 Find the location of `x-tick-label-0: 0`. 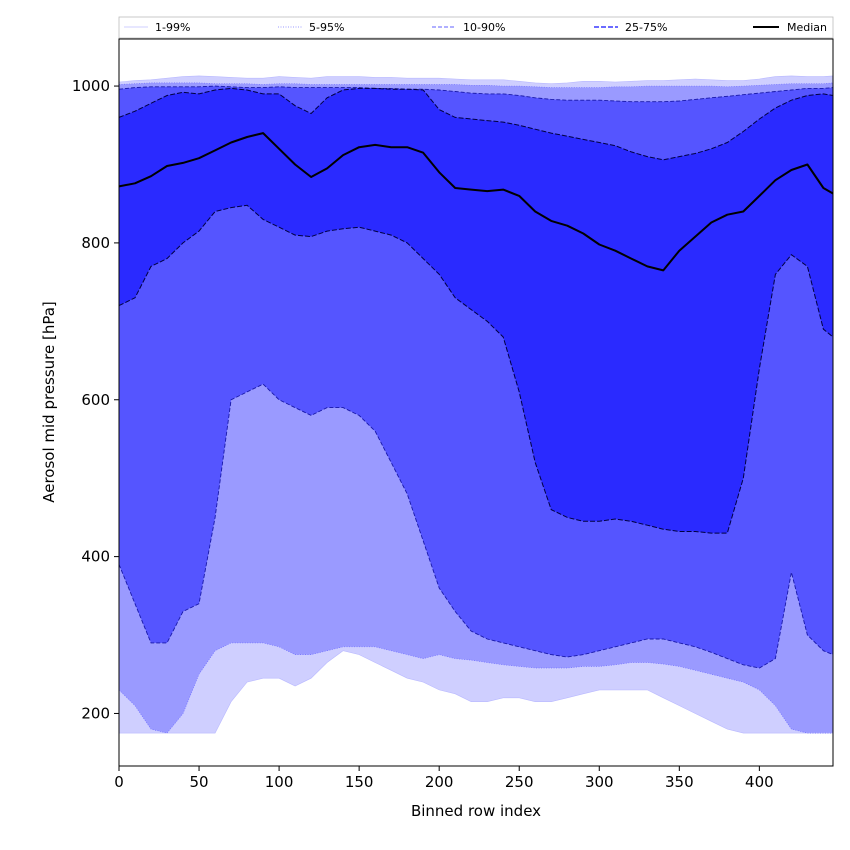

x-tick-label-0: 0 is located at coordinates (119, 782).